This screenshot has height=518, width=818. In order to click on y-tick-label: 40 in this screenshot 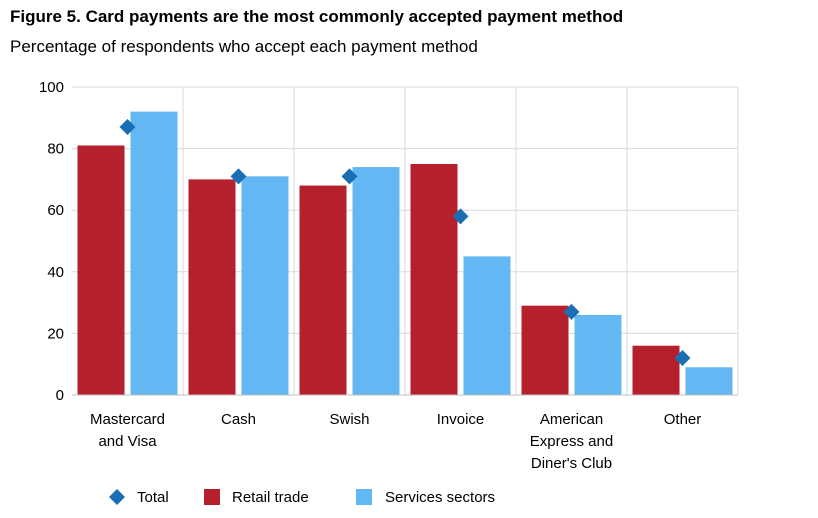, I will do `click(55, 272)`.